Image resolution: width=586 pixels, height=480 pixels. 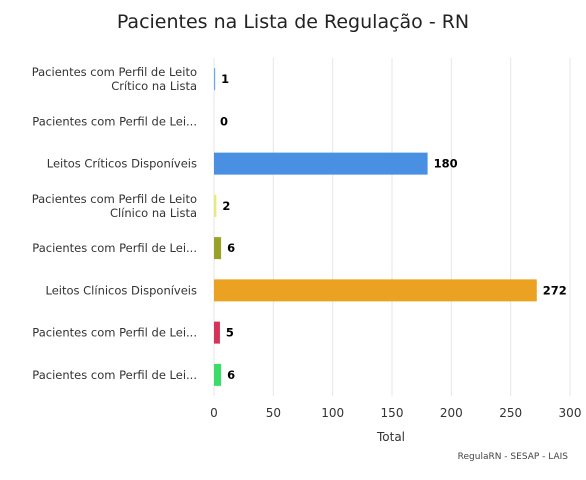 I want to click on data-label: 1, so click(x=225, y=79).